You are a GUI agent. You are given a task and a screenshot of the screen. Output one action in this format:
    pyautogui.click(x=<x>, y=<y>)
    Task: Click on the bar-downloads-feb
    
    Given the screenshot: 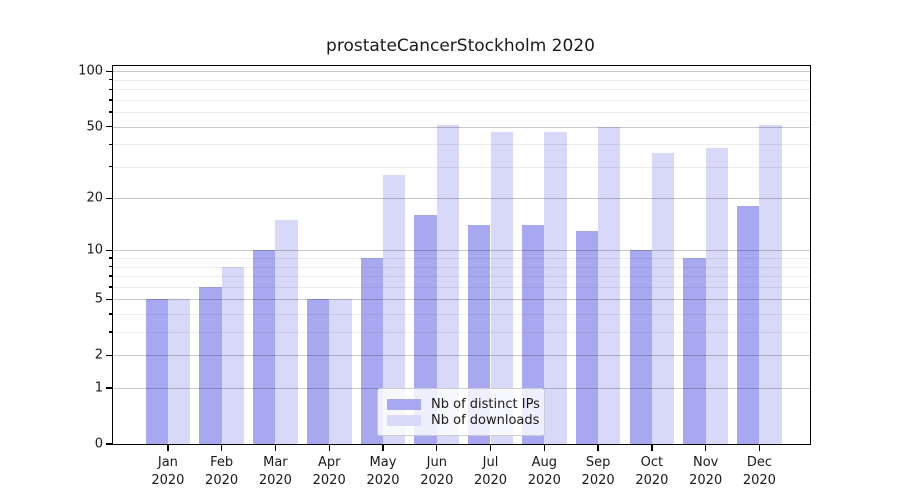 What is the action you would take?
    pyautogui.click(x=232, y=355)
    